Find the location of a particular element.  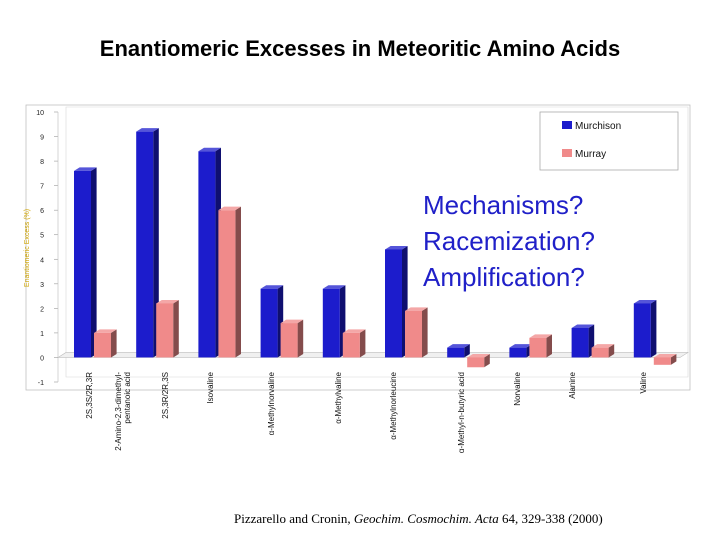

x-category-label: 2S,3R/2R,3S is located at coordinates (165, 395).